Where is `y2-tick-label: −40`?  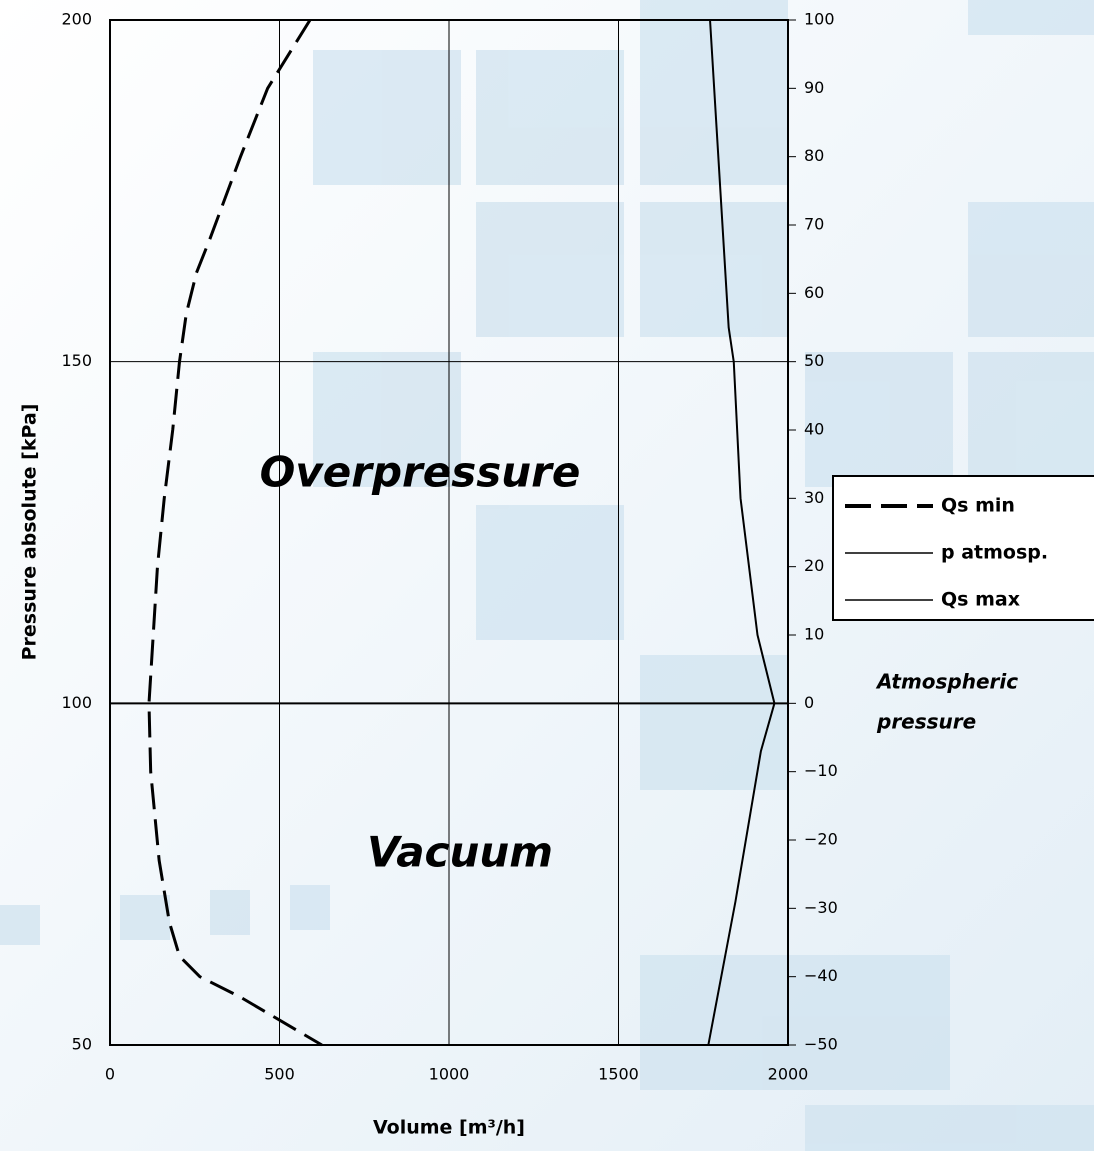 y2-tick-label: −40 is located at coordinates (821, 975).